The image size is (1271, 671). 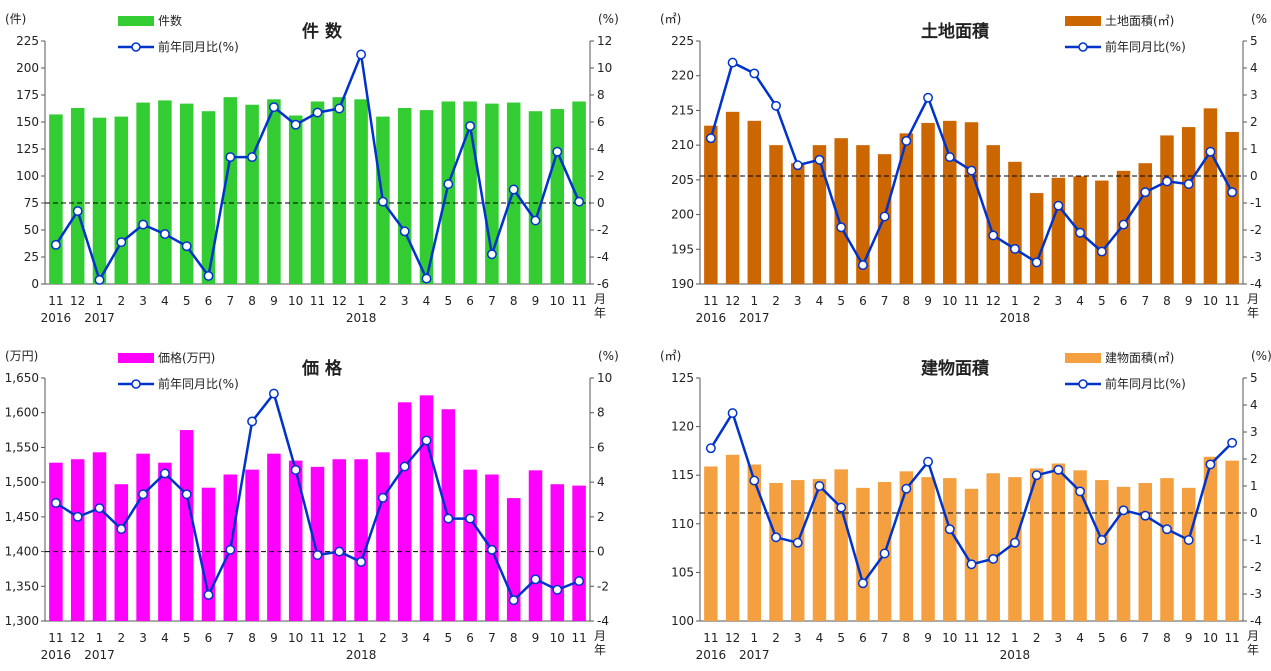 I want to click on left-tick-label: 120, so click(x=682, y=427).